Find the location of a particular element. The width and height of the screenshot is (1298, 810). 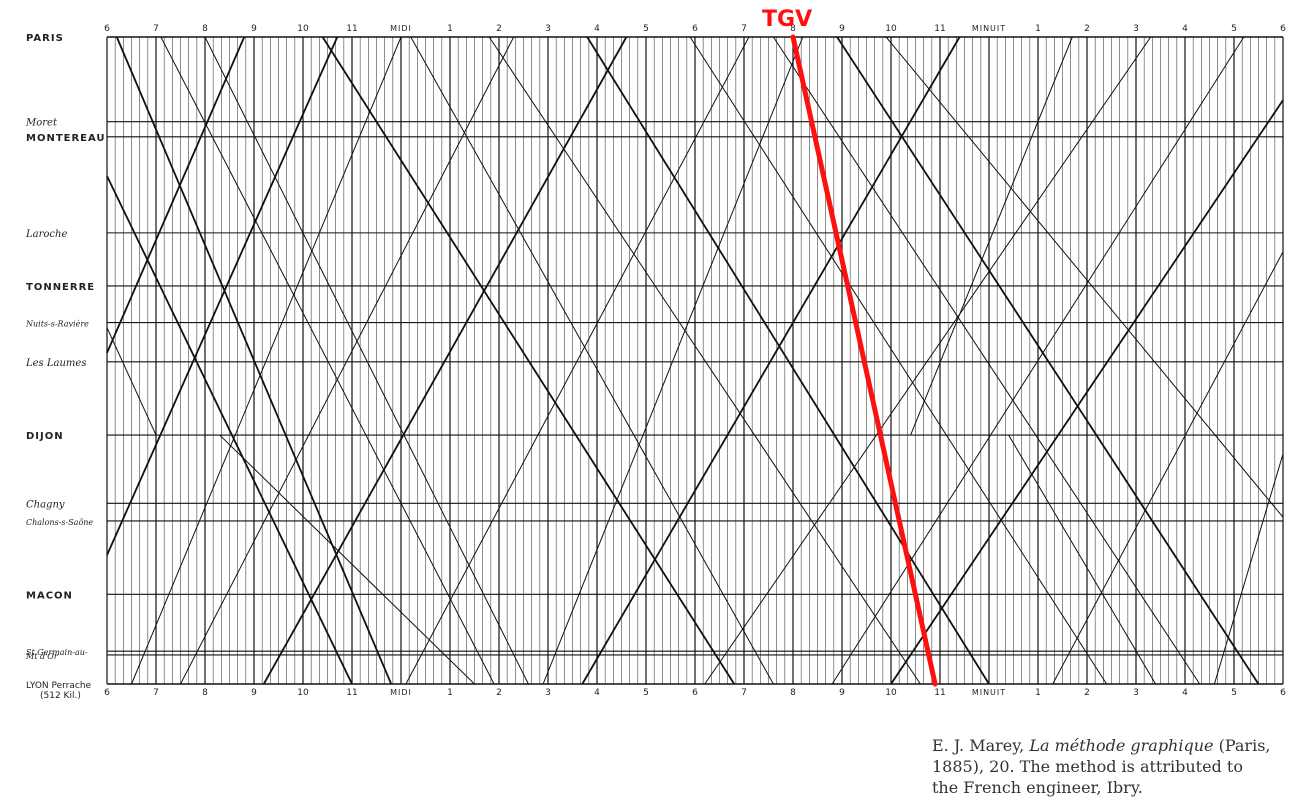

station-label: Moret is located at coordinates (41, 123).